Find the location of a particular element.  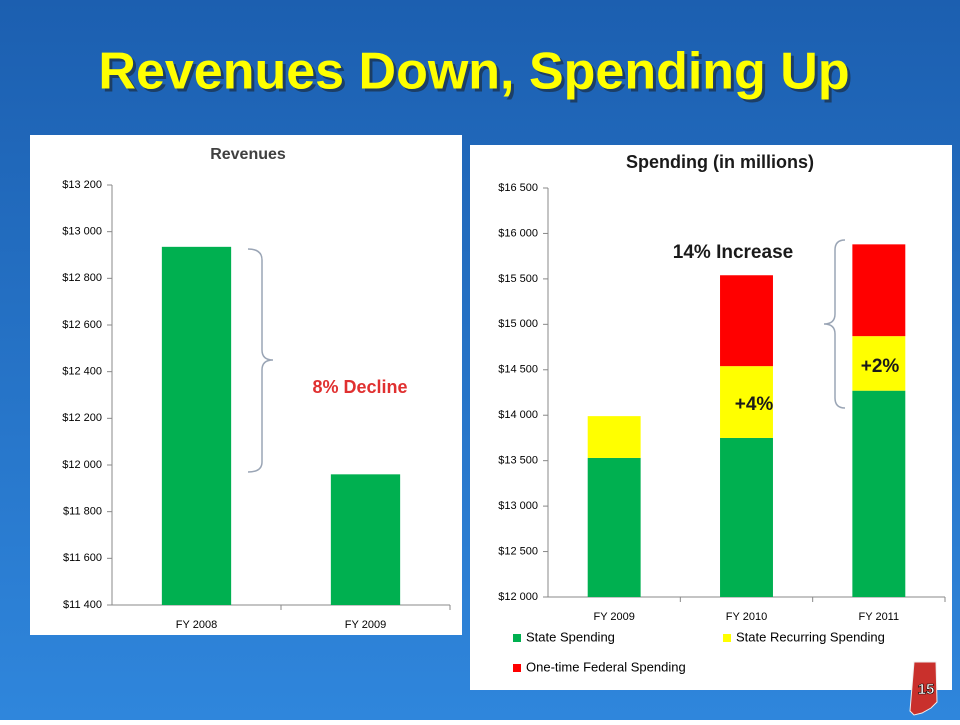

y-tick-label: $14 500 is located at coordinates (518, 370).